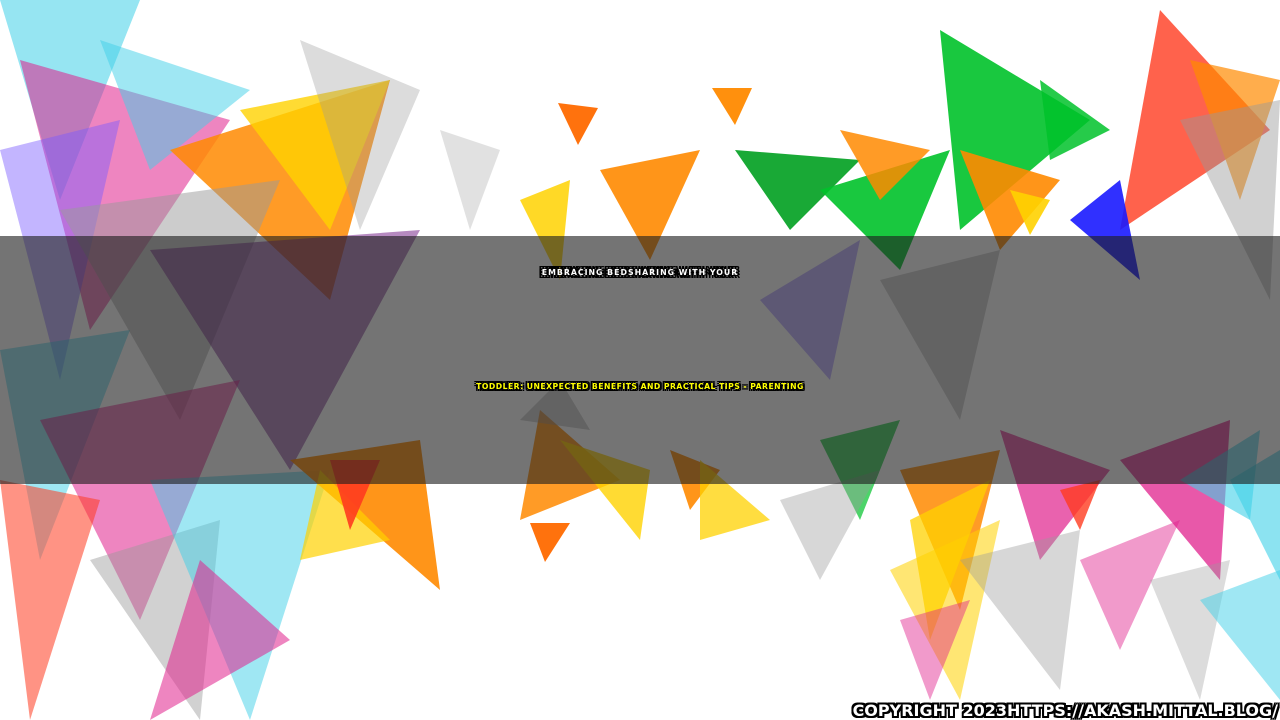 This screenshot has width=1280, height=720. I want to click on title-line-1: EMBRACING BEDSHARING WITH YOUR, so click(640, 272).